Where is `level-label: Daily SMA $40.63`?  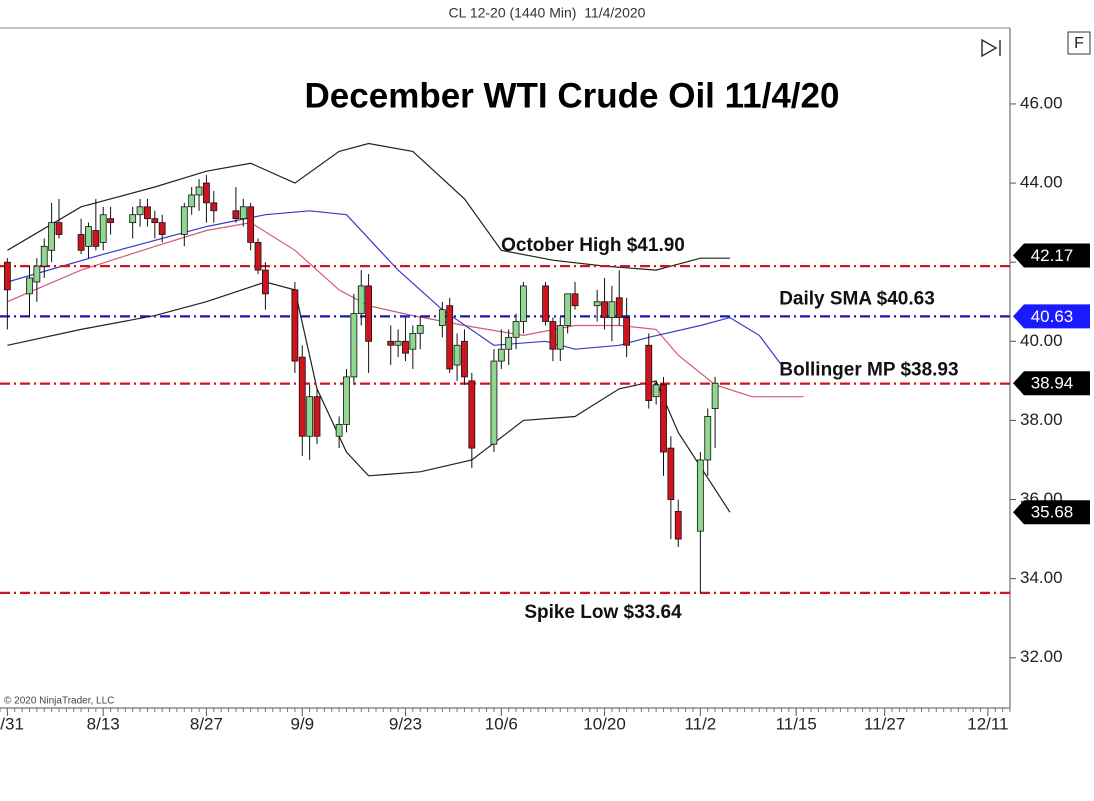 level-label: Daily SMA $40.63 is located at coordinates (857, 298).